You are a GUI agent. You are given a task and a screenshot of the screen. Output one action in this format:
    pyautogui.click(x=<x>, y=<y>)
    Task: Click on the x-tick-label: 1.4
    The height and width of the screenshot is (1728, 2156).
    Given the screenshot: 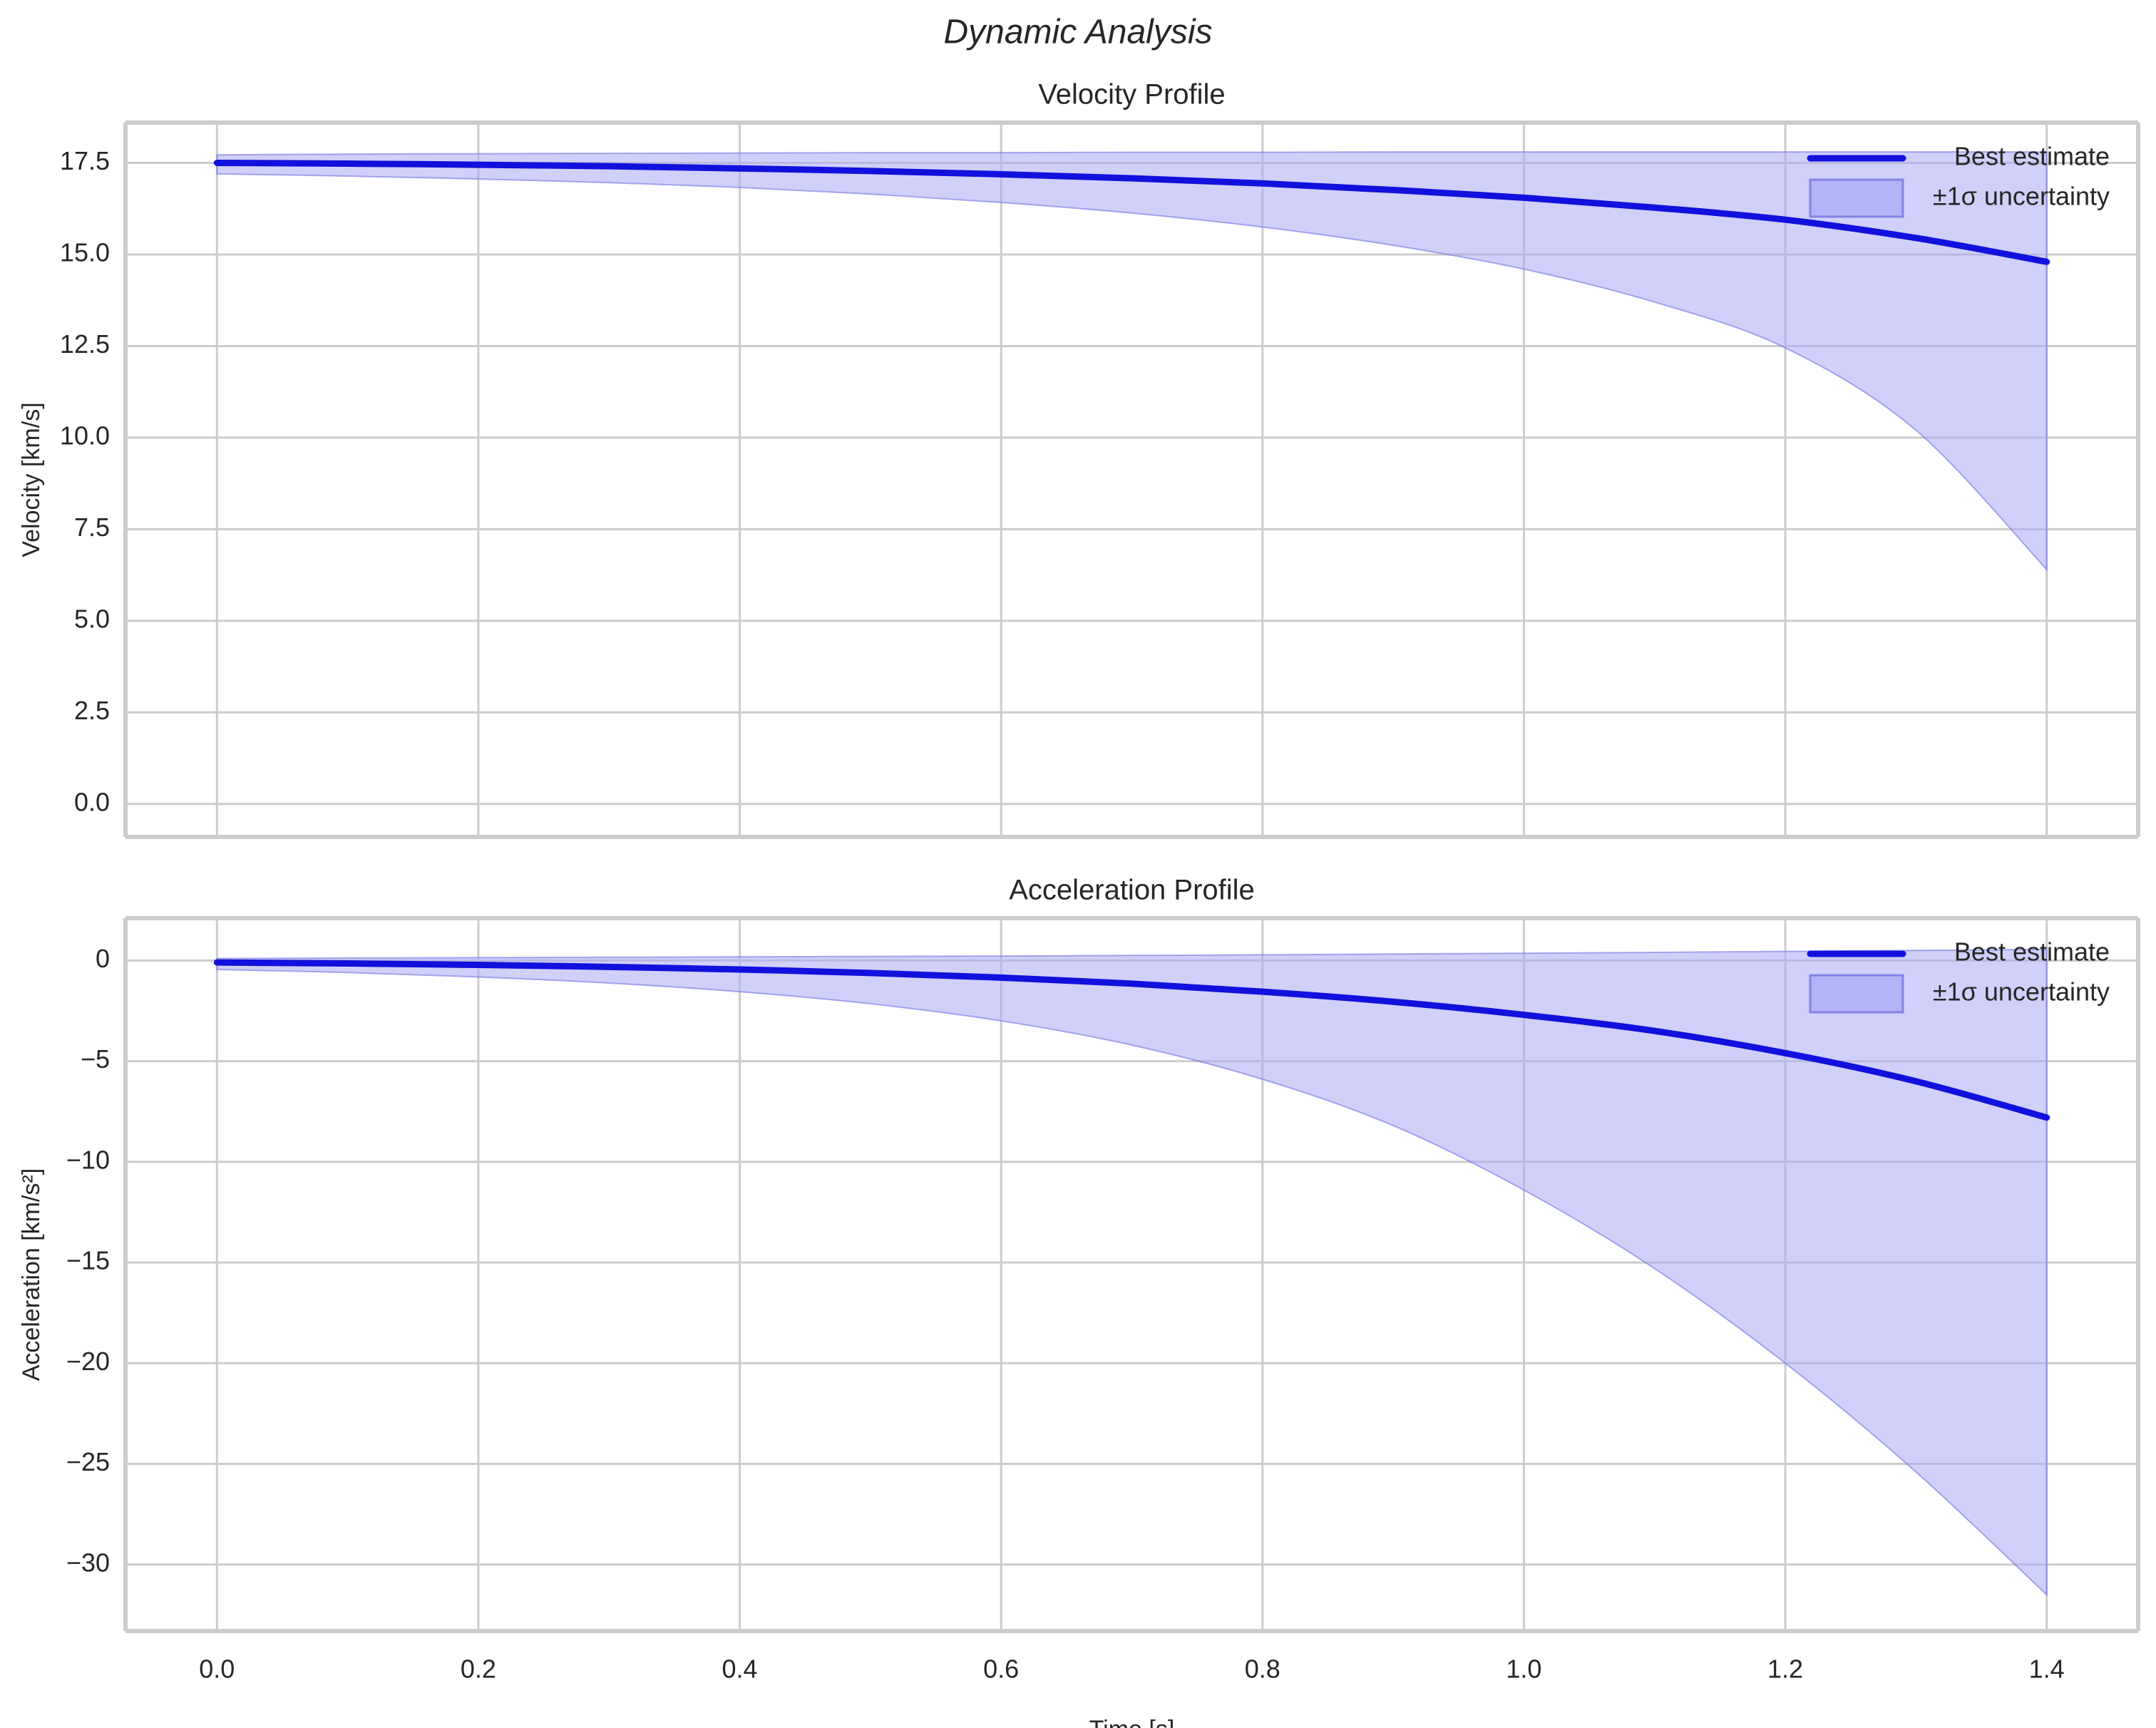 What is the action you would take?
    pyautogui.click(x=2047, y=1669)
    